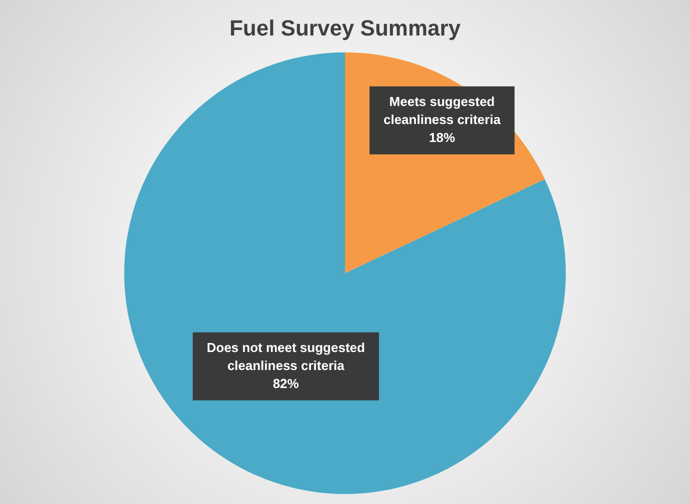 Image resolution: width=690 pixels, height=504 pixels. What do you see at coordinates (442, 137) in the screenshot?
I see `data-label: 18%` at bounding box center [442, 137].